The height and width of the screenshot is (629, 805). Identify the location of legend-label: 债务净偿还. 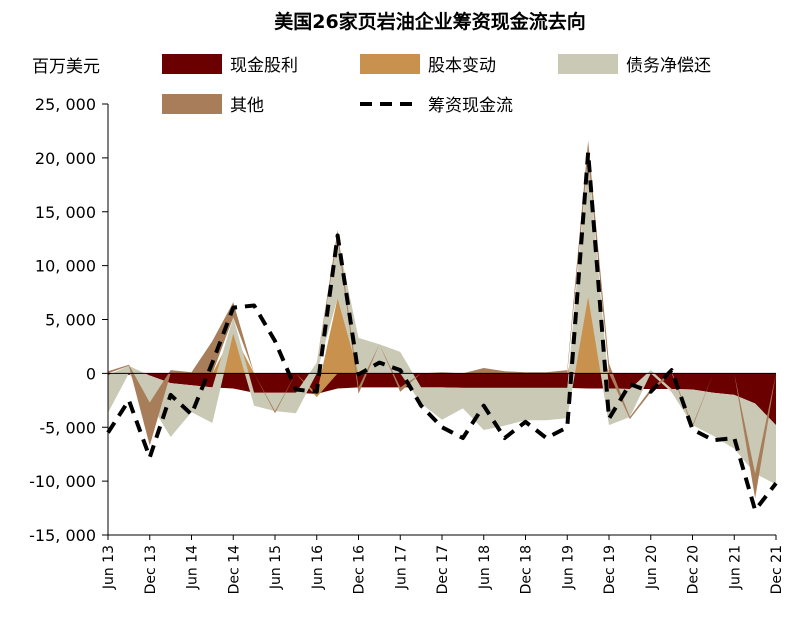
(668, 66).